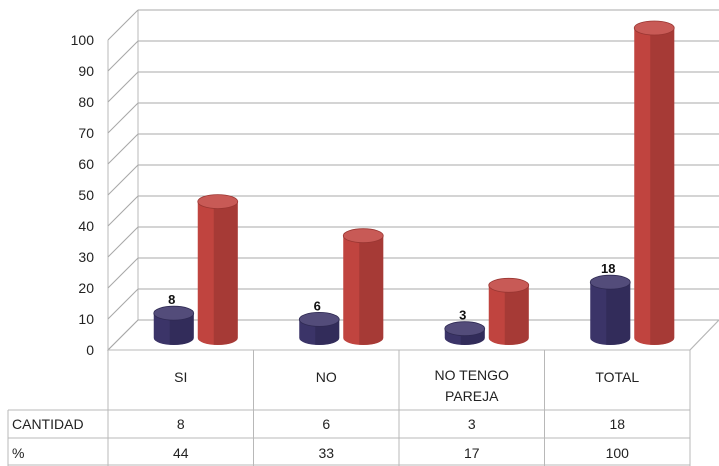  Describe the element at coordinates (218, 202) in the screenshot. I see `bar-porcentaje-0-top` at that location.